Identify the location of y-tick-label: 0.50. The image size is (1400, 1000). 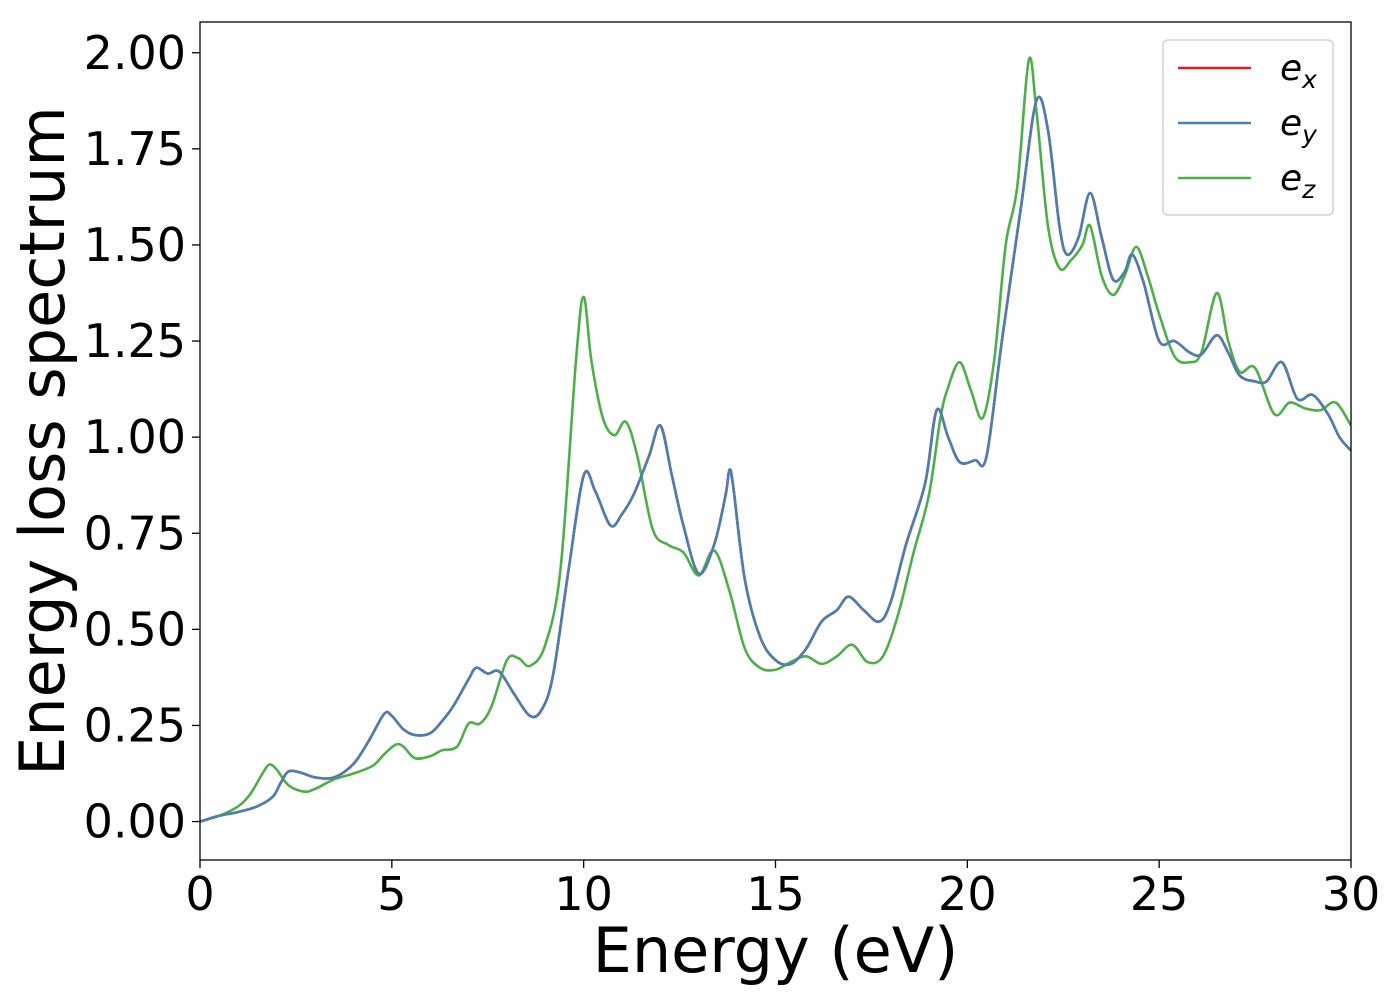
(135, 629).